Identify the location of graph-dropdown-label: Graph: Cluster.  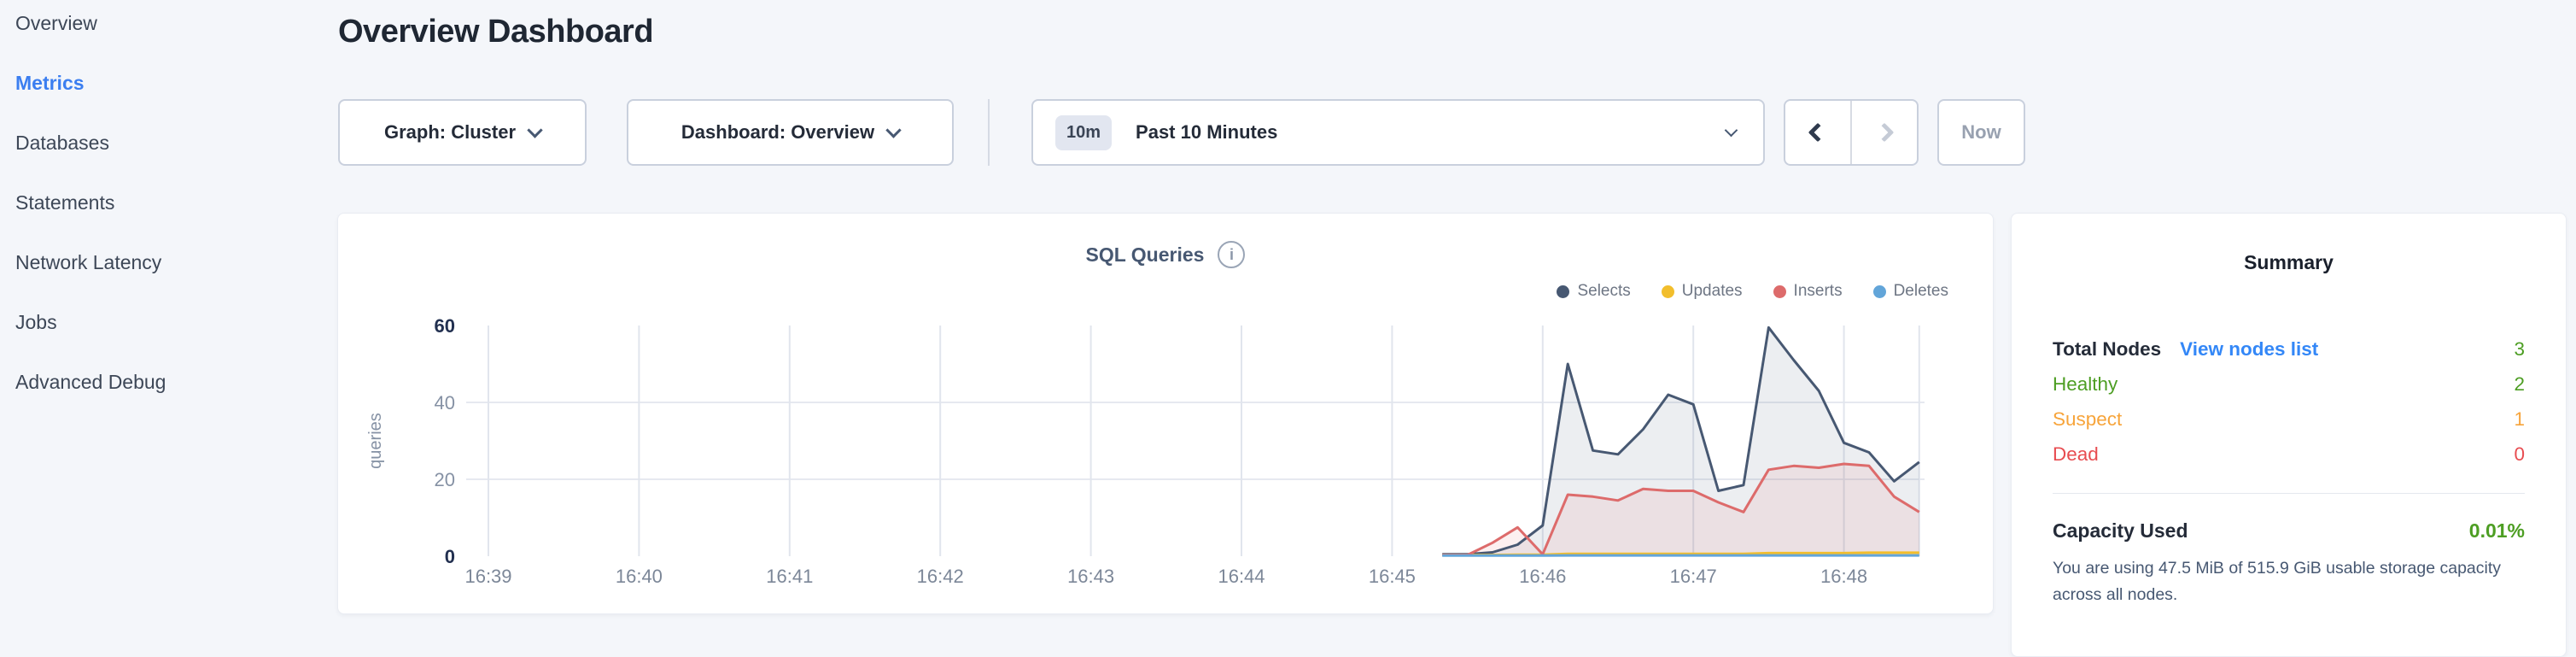
(450, 132).